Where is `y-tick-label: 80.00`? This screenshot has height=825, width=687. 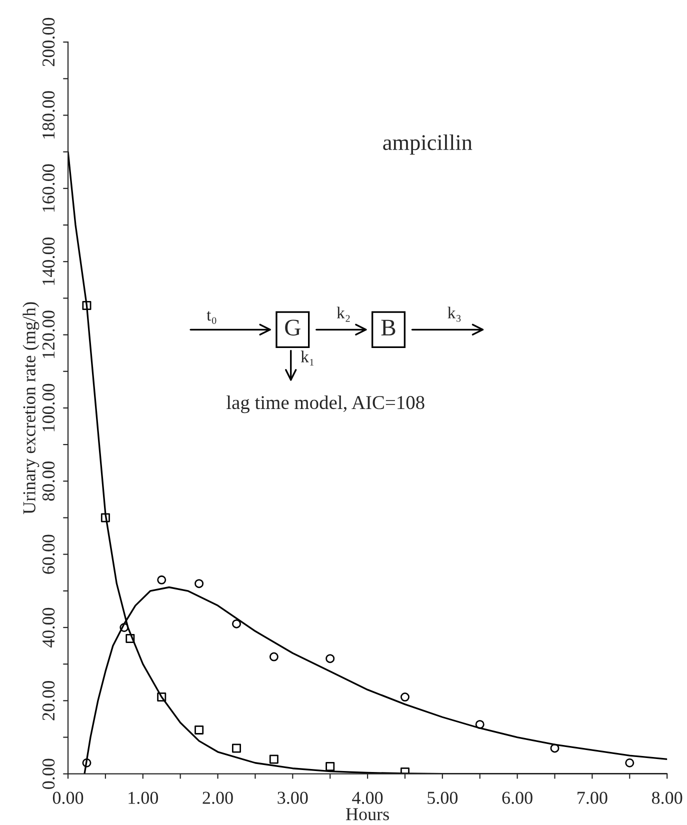
y-tick-label: 80.00 is located at coordinates (48, 481).